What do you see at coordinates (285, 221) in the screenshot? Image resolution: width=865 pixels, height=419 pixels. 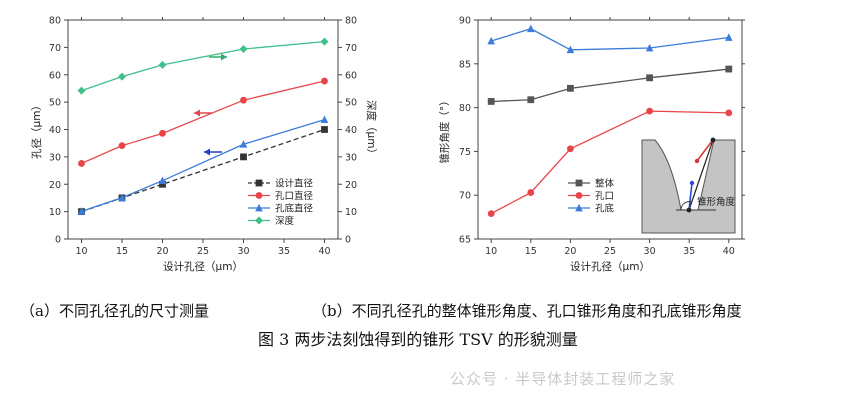 I see `legend-label: 深度` at bounding box center [285, 221].